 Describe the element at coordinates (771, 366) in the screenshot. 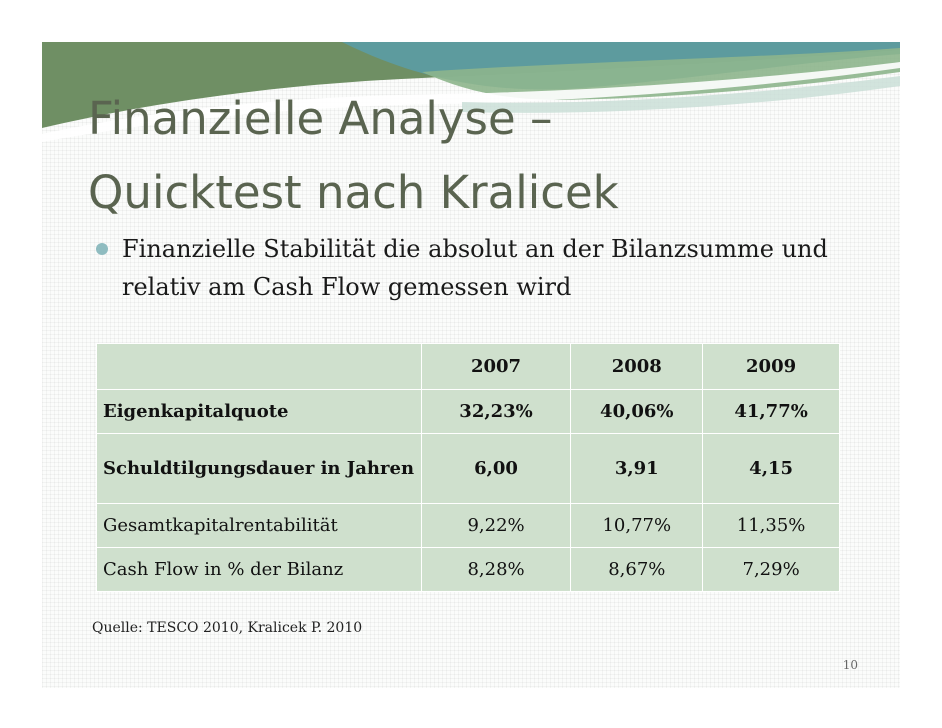

I see `year-header: 2009` at that location.